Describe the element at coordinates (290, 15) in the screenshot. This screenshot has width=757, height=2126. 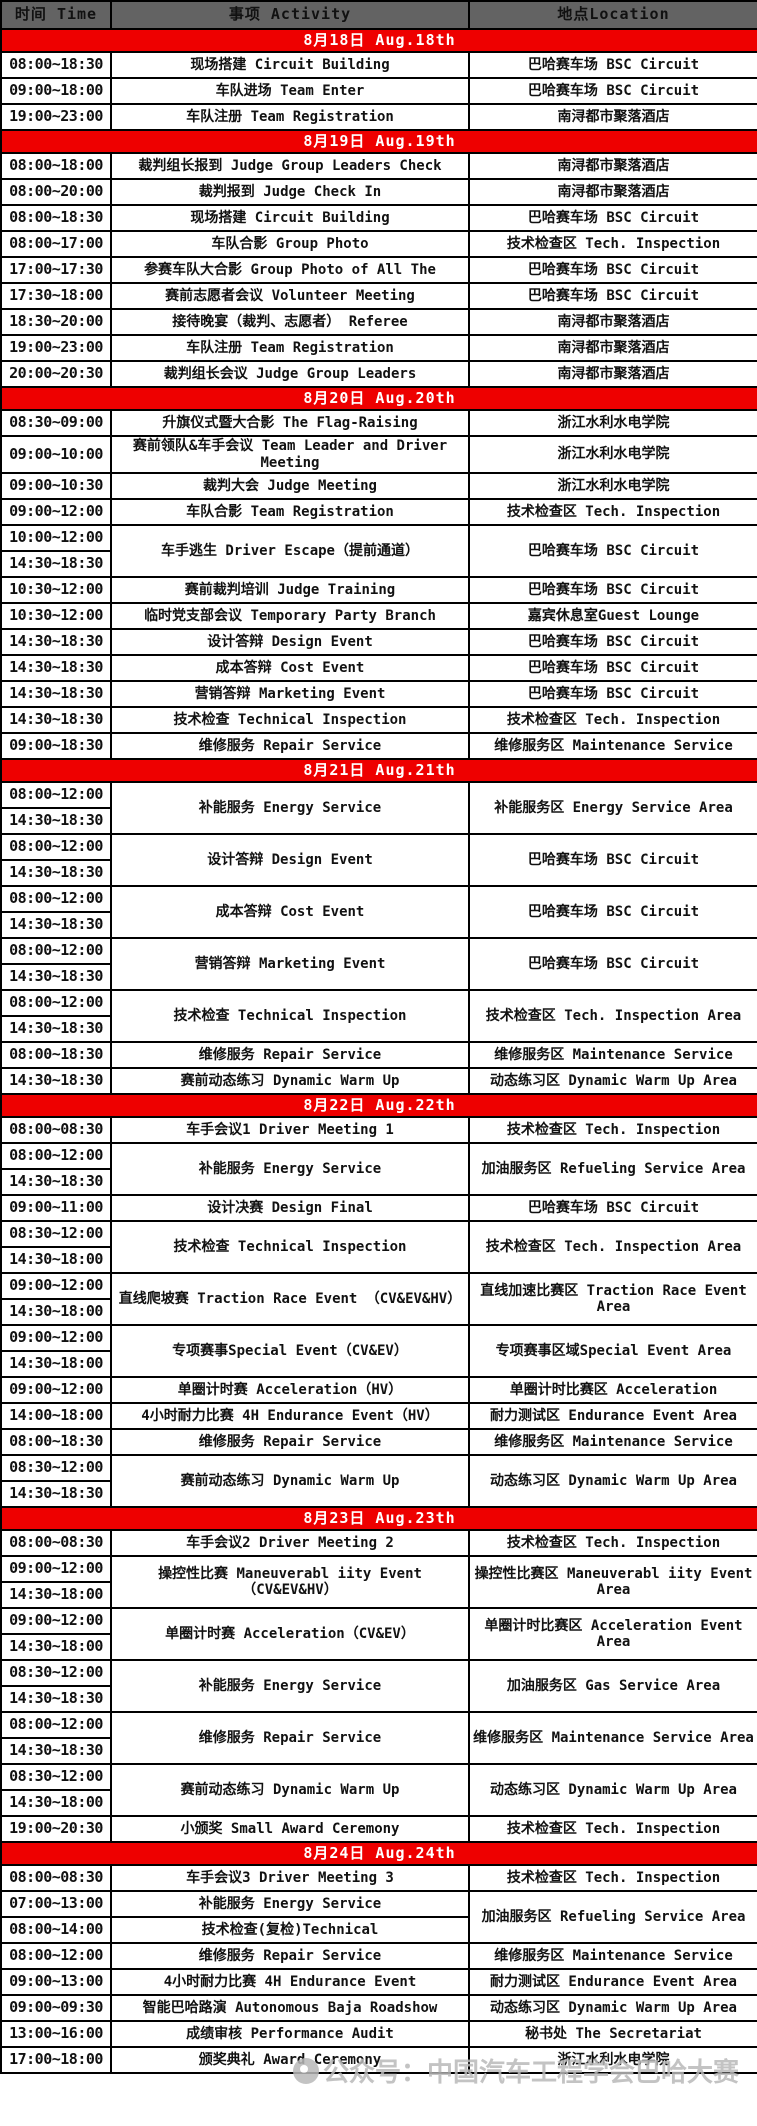
I see `activity-column-header: 事项 Activity` at that location.